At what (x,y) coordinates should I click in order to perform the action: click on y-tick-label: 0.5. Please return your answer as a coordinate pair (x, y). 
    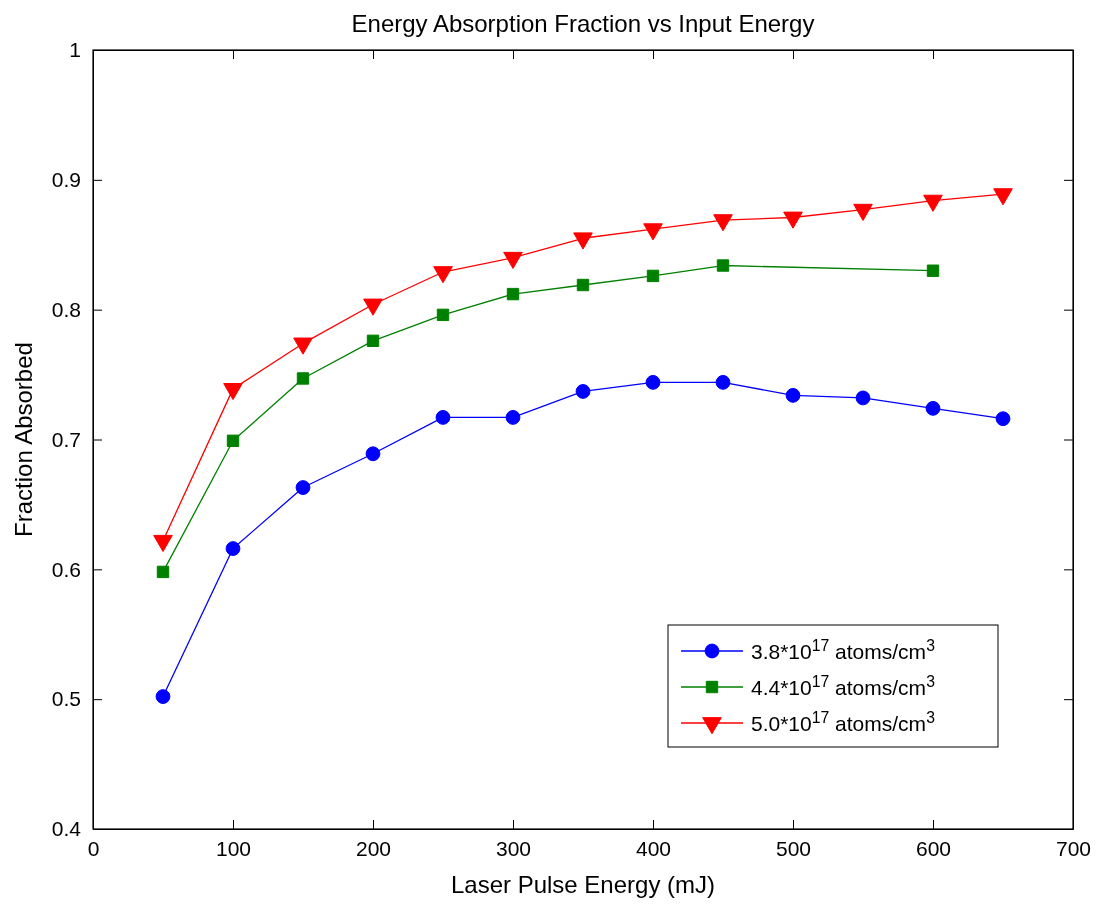
    Looking at the image, I should click on (66, 699).